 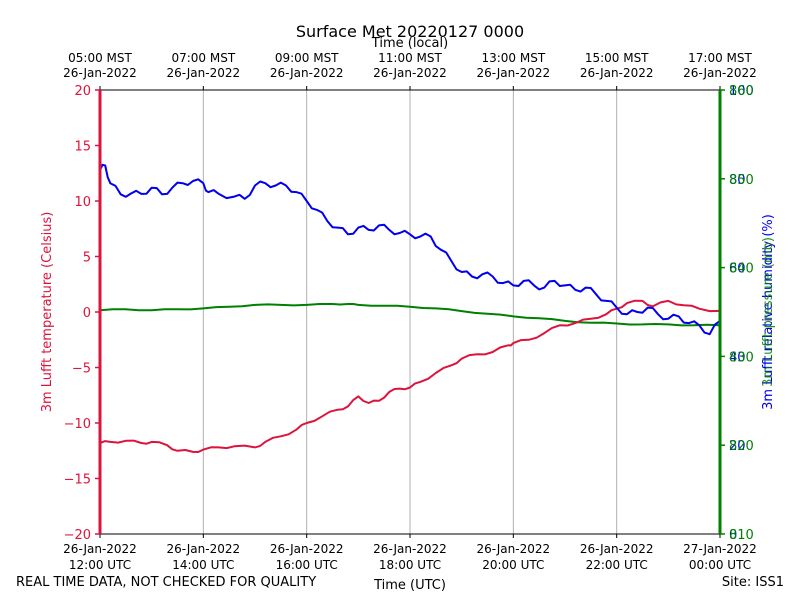 What do you see at coordinates (752, 582) in the screenshot?
I see `site-label: Site: ISS1` at bounding box center [752, 582].